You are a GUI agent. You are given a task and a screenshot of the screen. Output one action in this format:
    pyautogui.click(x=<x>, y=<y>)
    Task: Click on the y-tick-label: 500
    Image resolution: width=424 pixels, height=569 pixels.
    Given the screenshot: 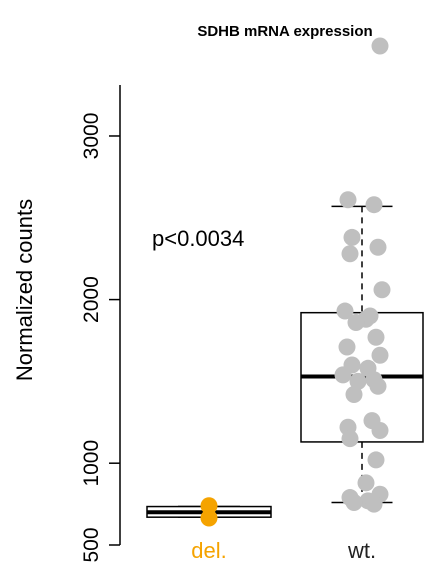 What is the action you would take?
    pyautogui.click(x=91, y=544)
    